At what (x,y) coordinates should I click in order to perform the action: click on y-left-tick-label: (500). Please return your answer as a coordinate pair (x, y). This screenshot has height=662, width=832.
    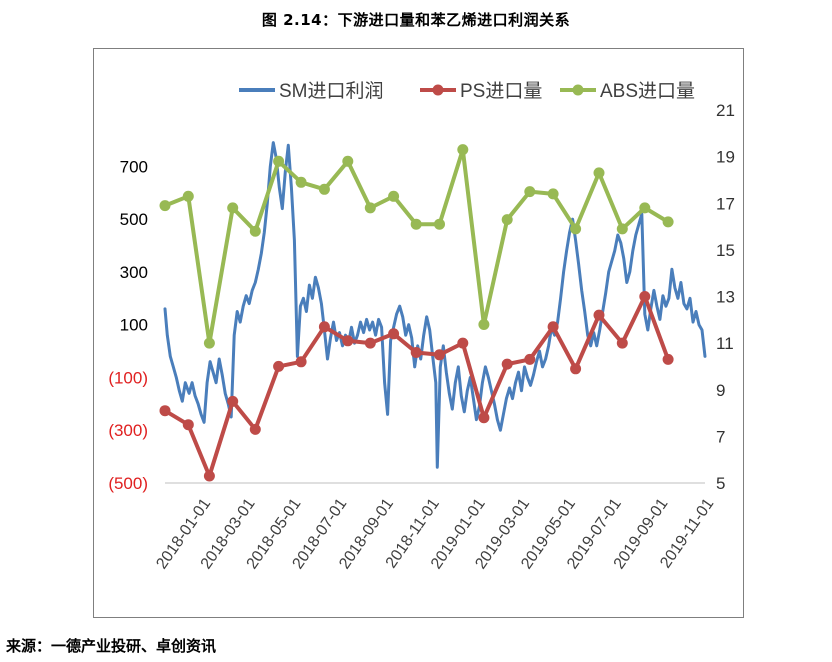
    Looking at the image, I should click on (128, 483).